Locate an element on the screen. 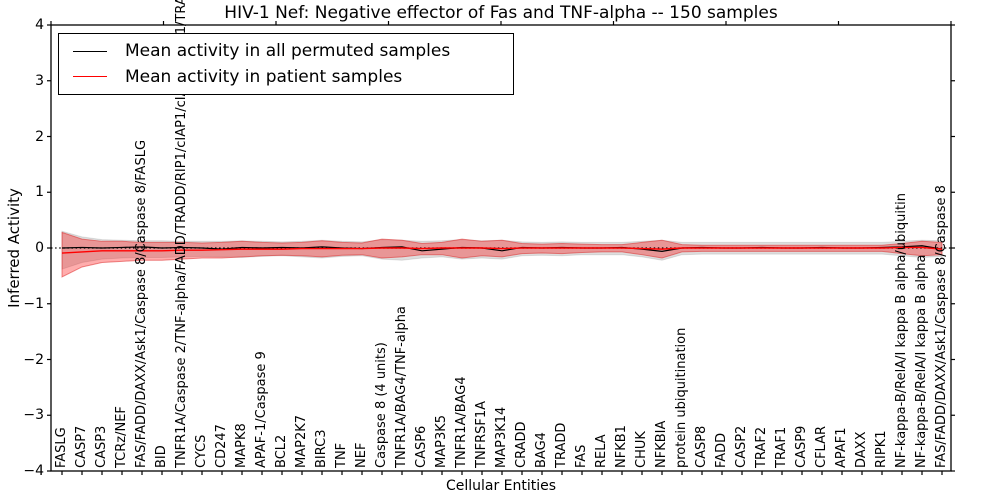 Image resolution: width=1000 pixels, height=500 pixels. x-tick-label: MAP2K7 is located at coordinates (301, 441).